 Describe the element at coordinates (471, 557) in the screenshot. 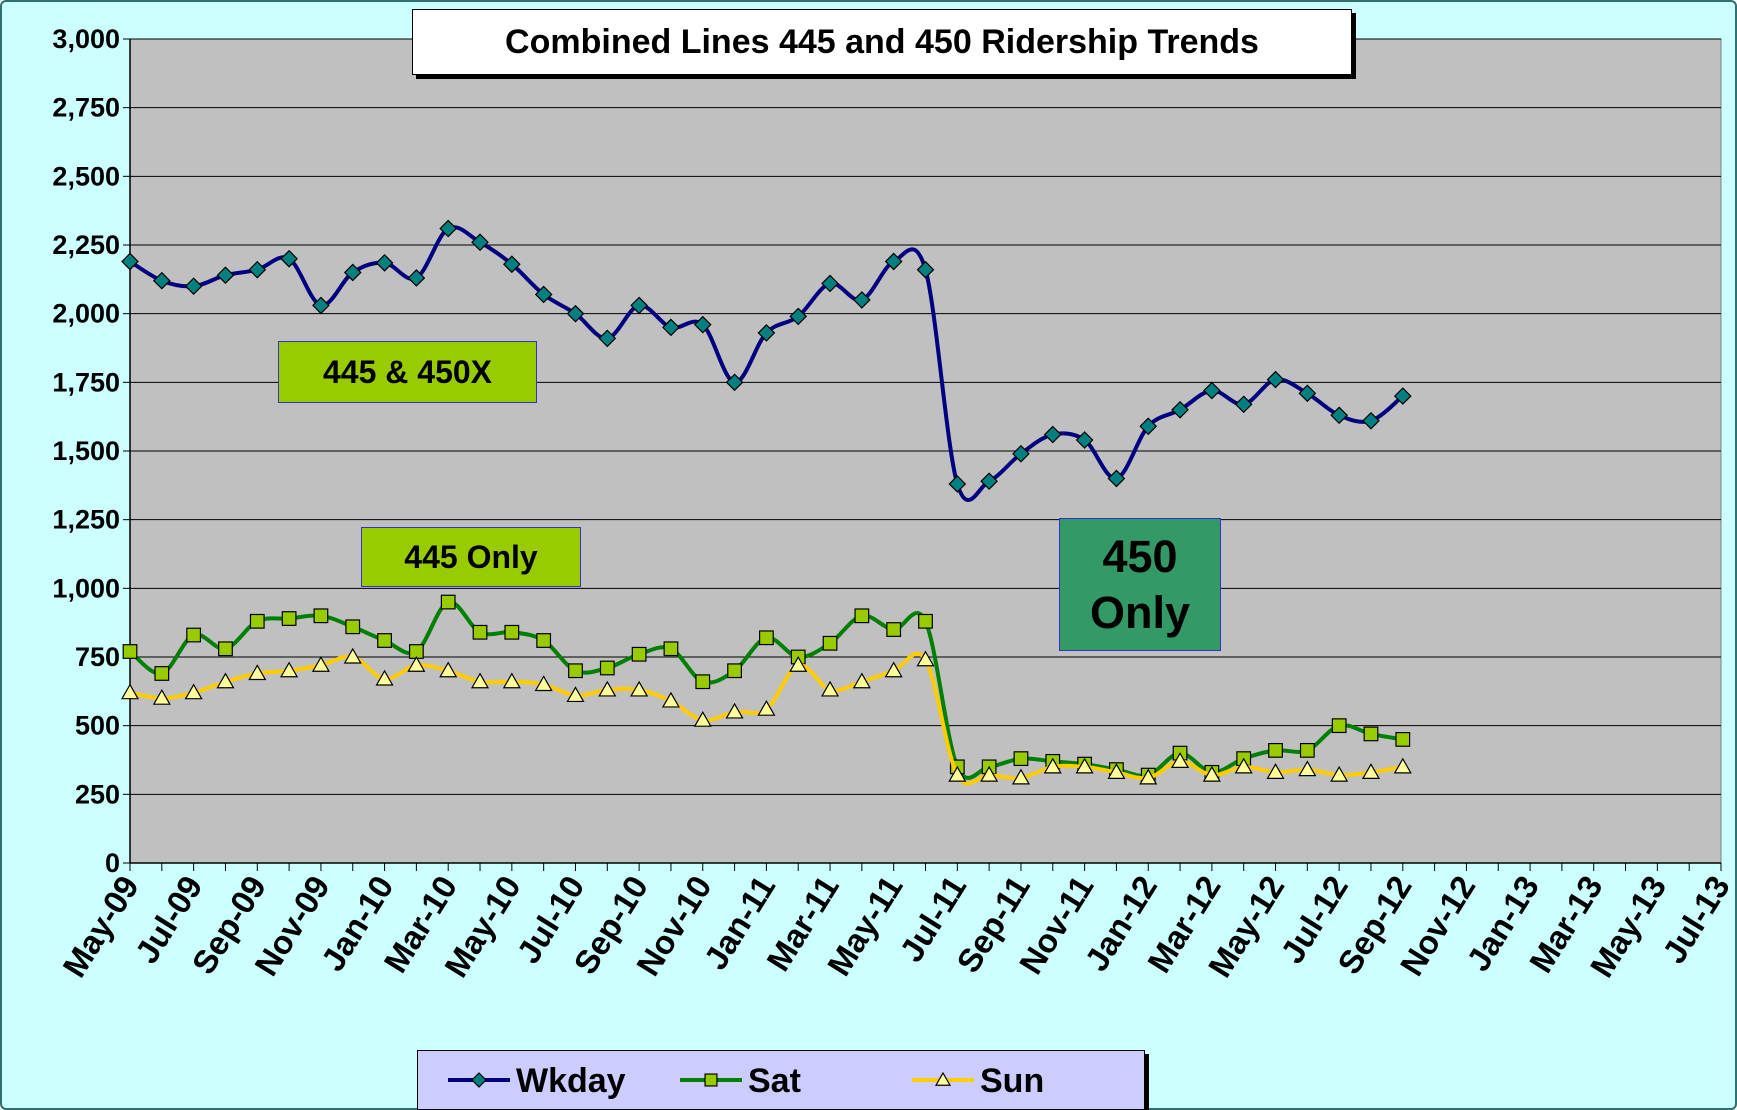

I see `annotation: 445 Only` at that location.